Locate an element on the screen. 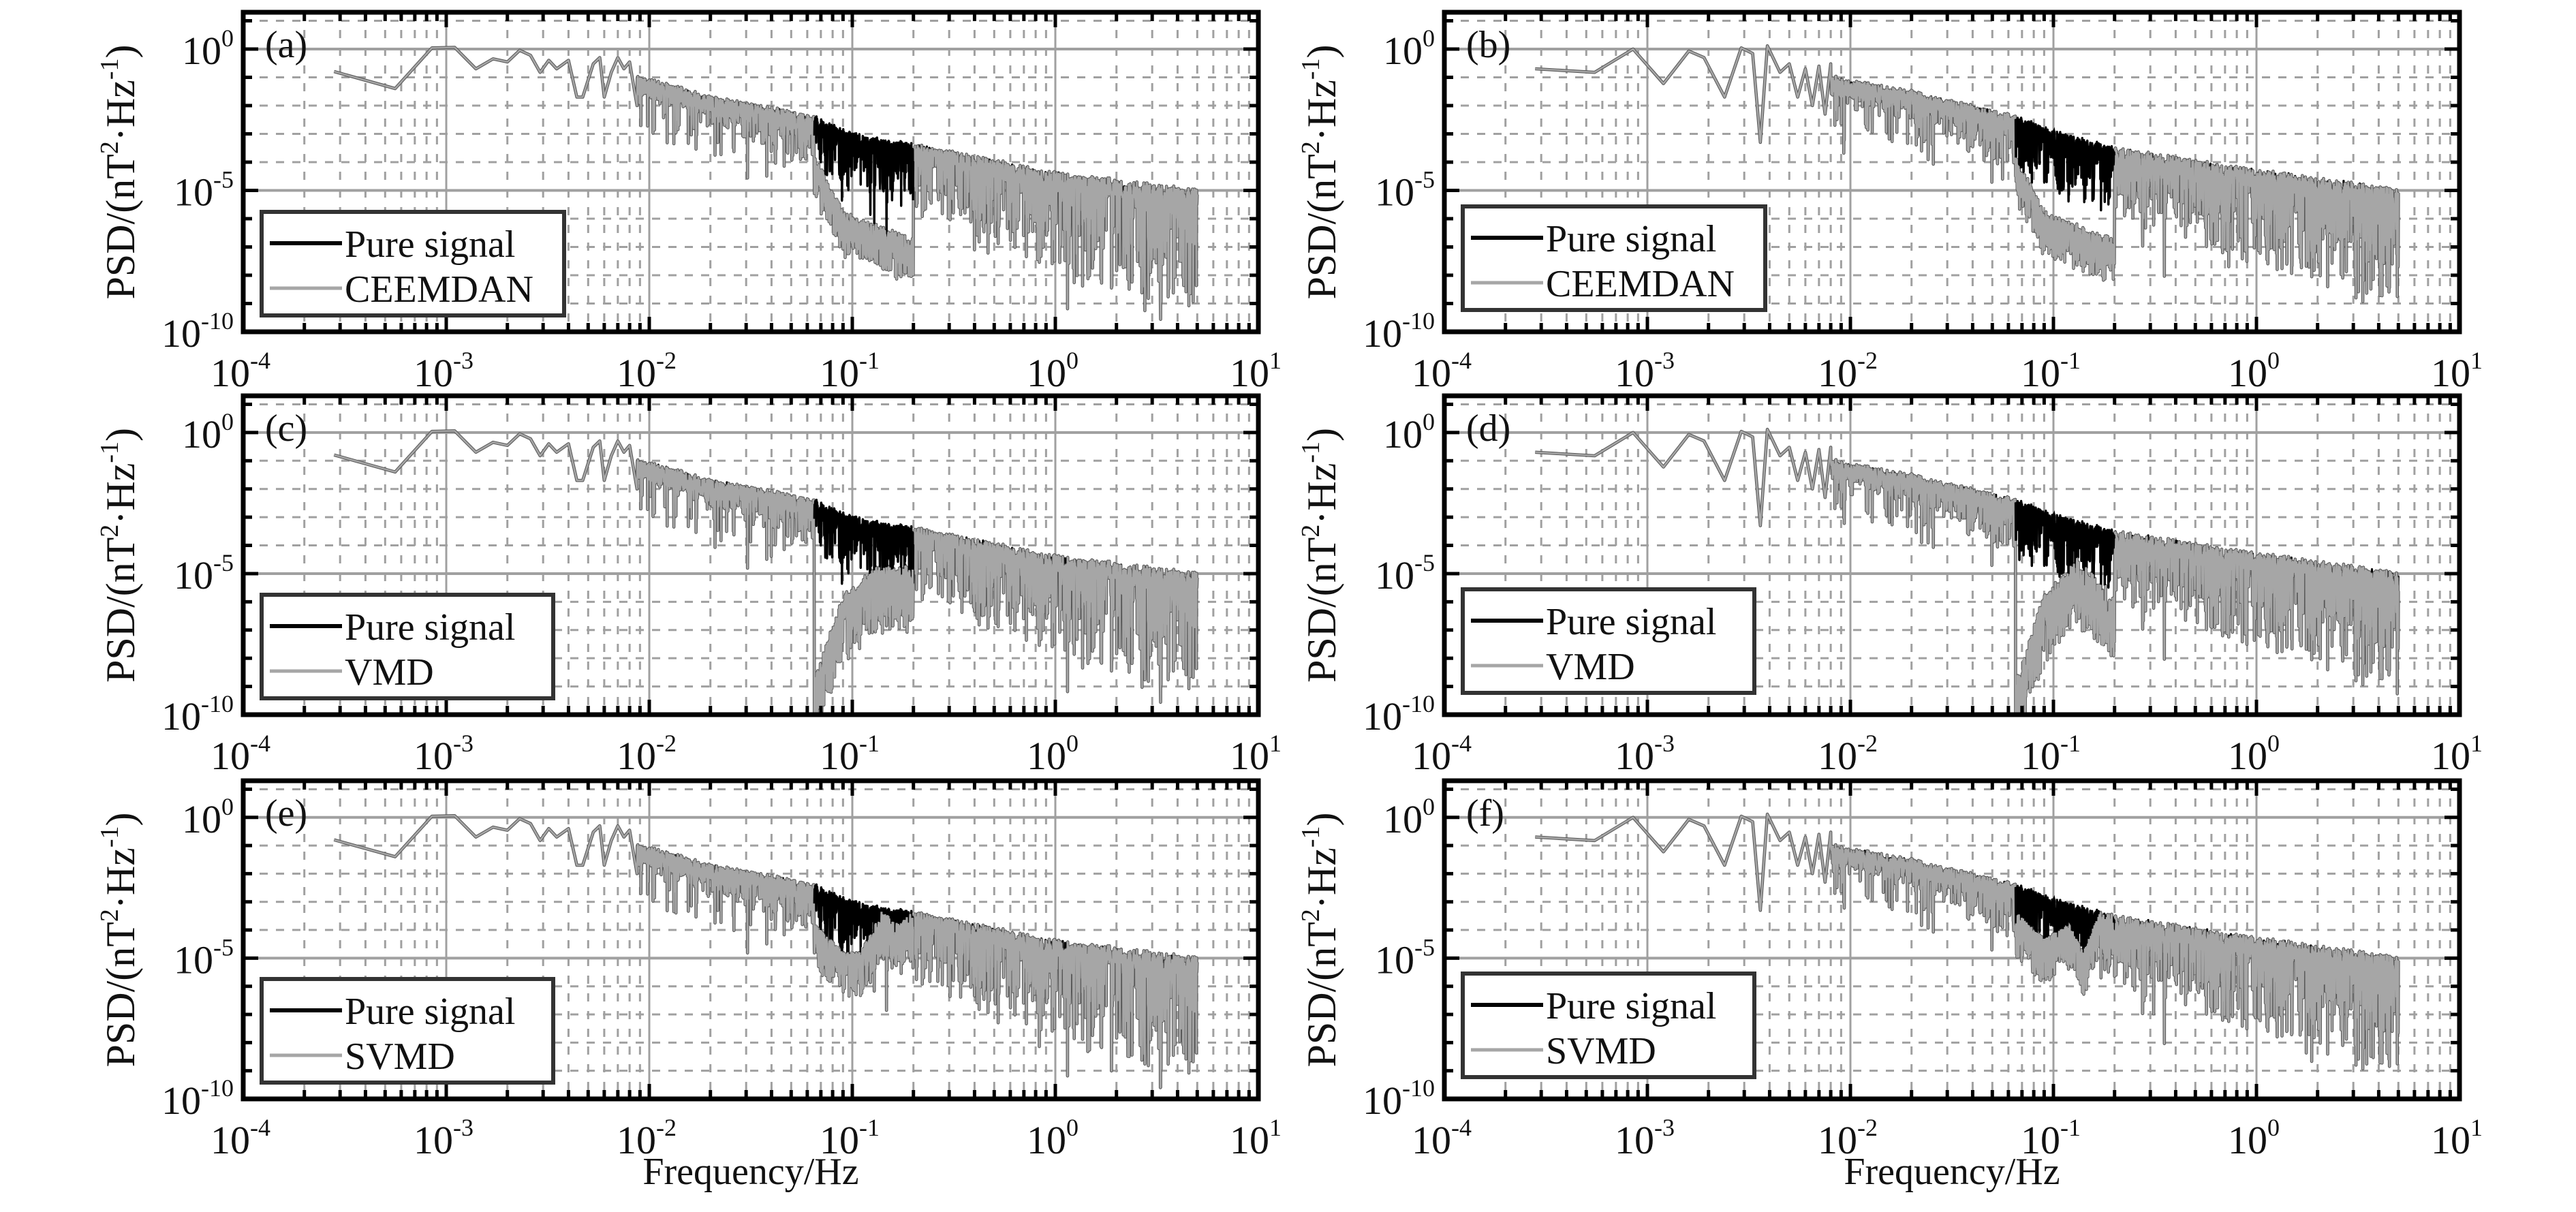  panel-label: (e) is located at coordinates (286, 813).